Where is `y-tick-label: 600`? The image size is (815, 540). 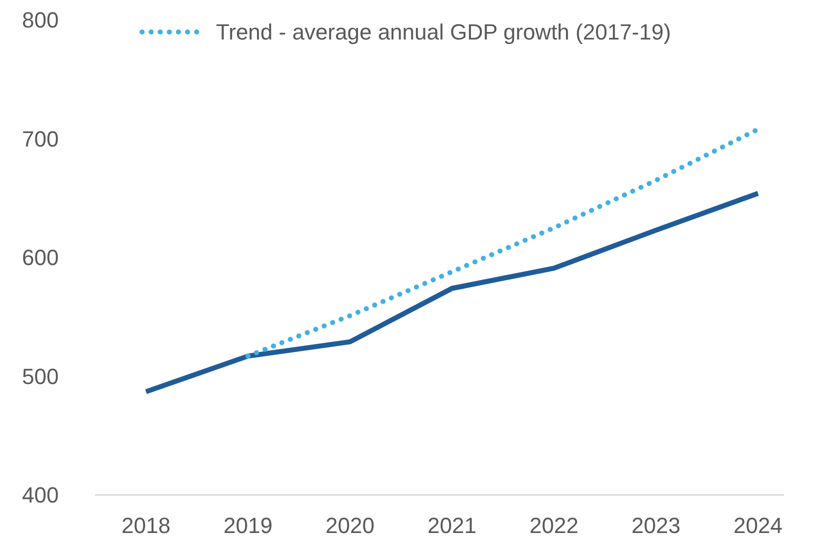 y-tick-label: 600 is located at coordinates (40, 257).